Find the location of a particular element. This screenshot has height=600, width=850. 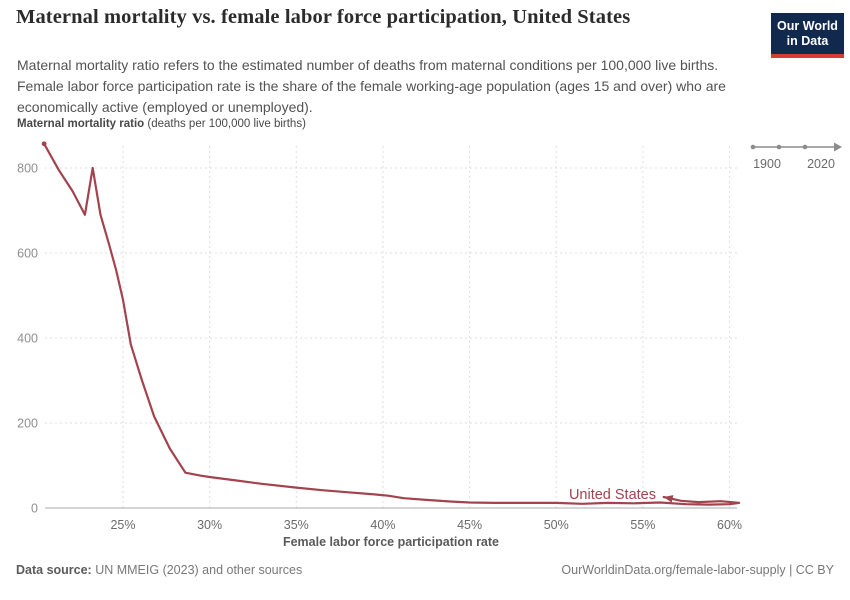

timeline-arrow-icon is located at coordinates (838, 147).